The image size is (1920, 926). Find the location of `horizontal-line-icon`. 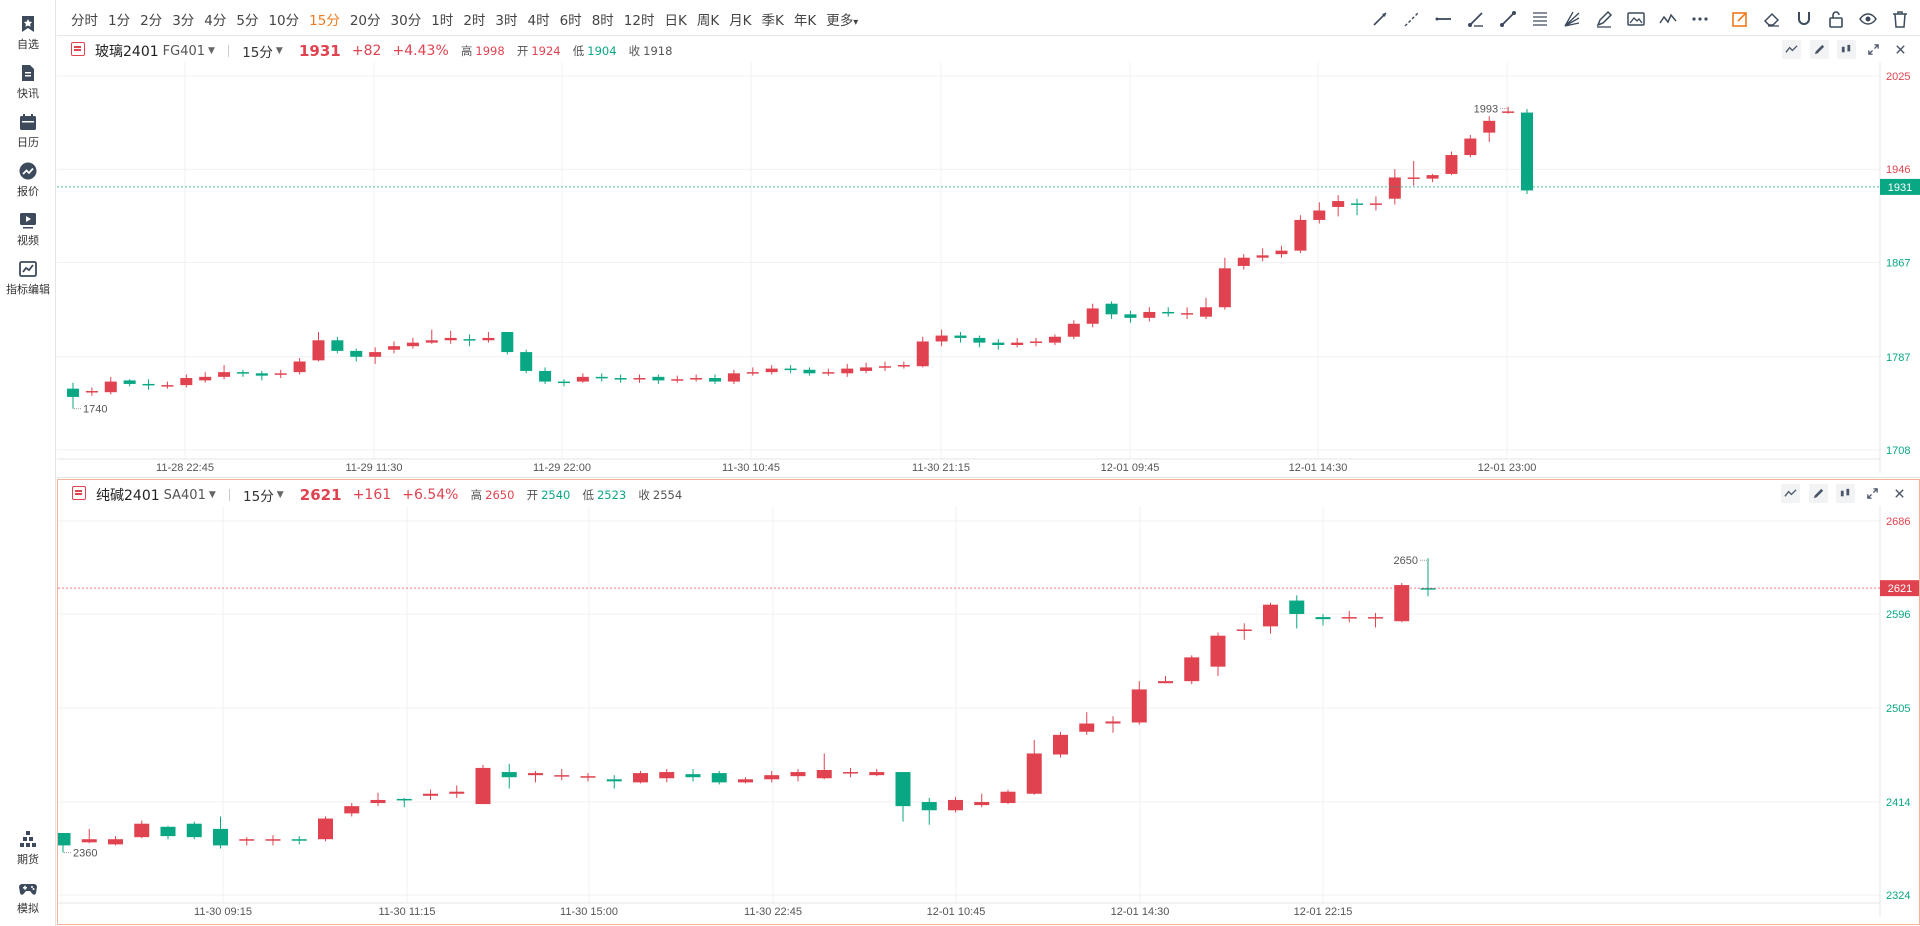

horizontal-line-icon is located at coordinates (1444, 19).